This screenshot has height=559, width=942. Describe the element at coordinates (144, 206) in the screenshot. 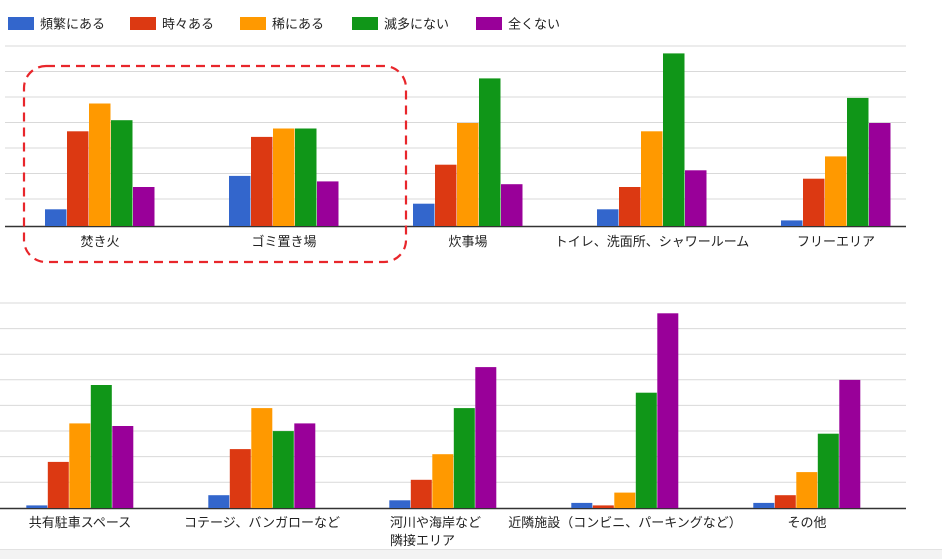

I see `chart-1-bar-cat1-series5` at that location.